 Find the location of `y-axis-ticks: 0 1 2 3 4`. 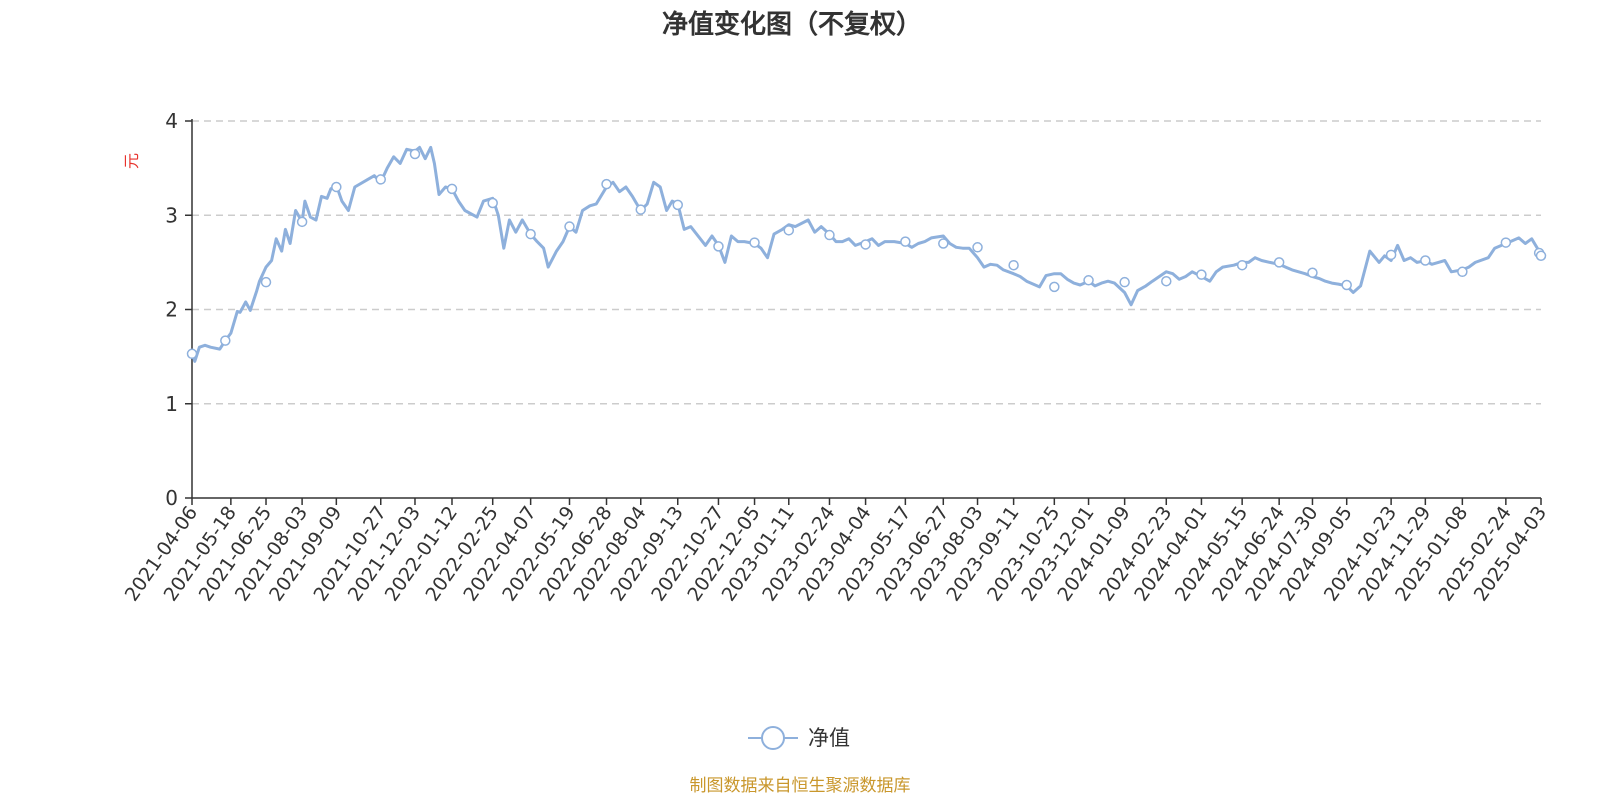

y-axis-ticks: 0 1 2 3 4 is located at coordinates (178, 309).